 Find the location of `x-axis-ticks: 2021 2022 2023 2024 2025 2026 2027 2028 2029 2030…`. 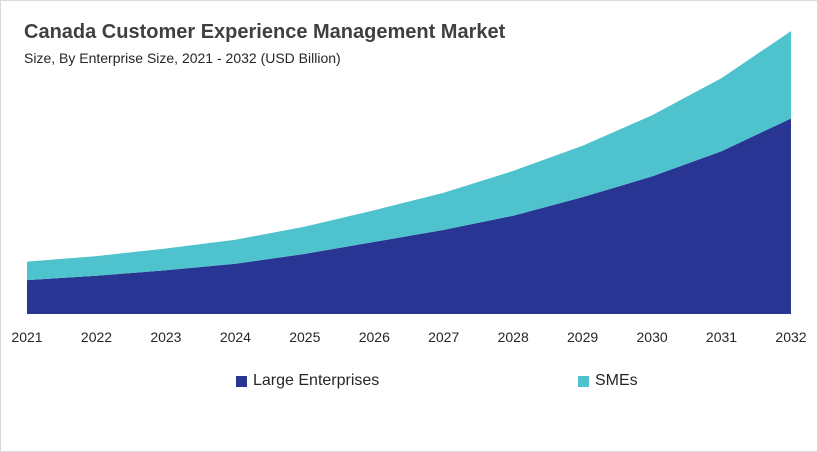

x-axis-ticks: 2021 2022 2023 2024 2025 2026 2027 2028 2029 2030… is located at coordinates (408, 337).